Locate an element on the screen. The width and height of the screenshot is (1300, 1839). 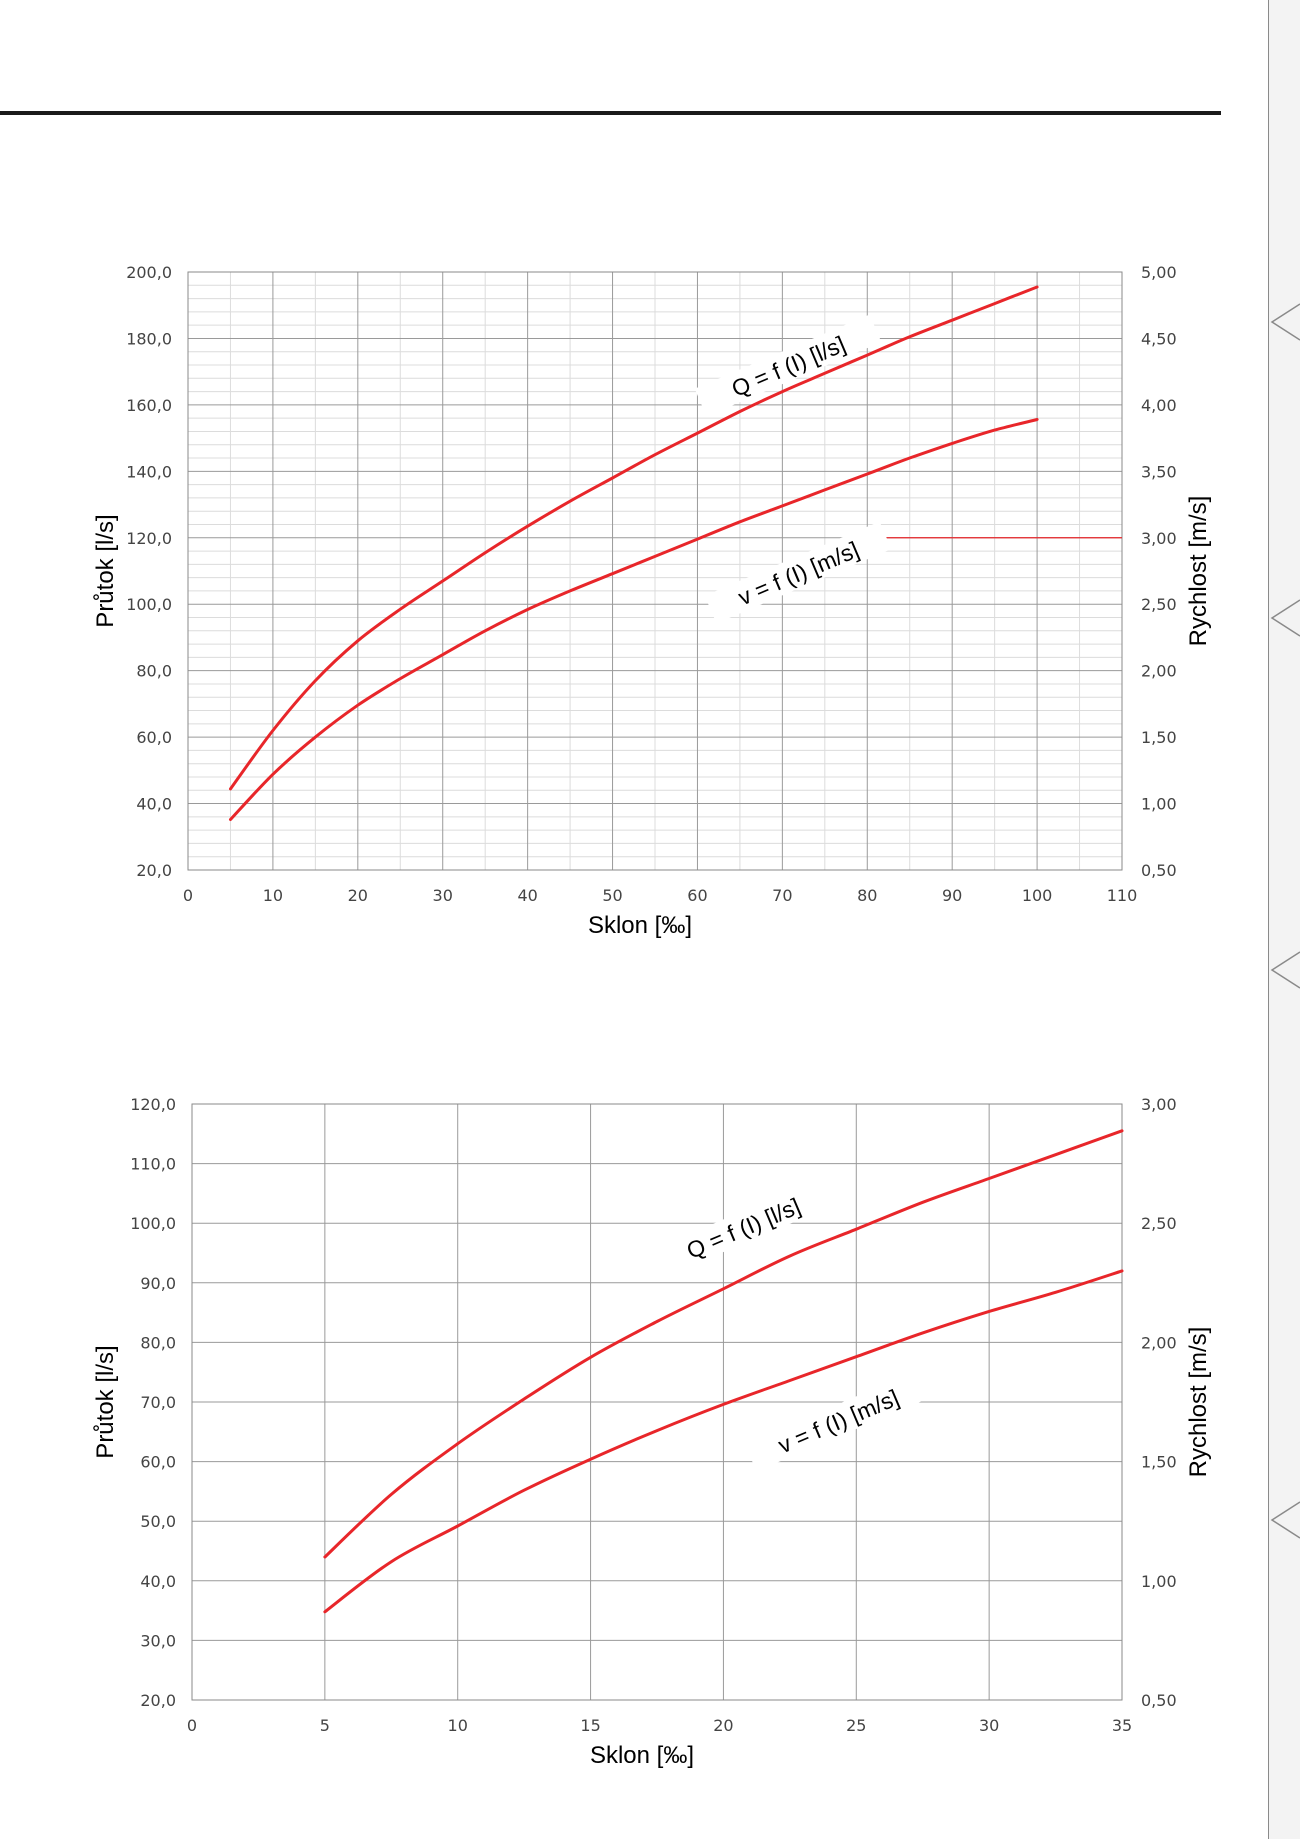
y-tick-label: 140,0 is located at coordinates (149, 471).